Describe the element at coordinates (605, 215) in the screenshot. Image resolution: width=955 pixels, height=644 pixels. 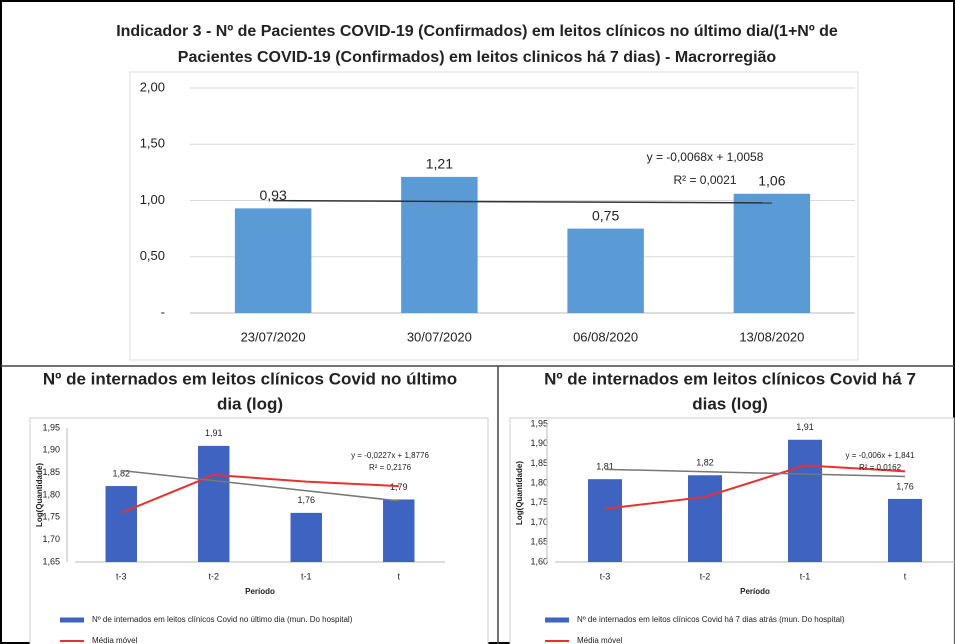
I see `data-label: 0,75` at that location.